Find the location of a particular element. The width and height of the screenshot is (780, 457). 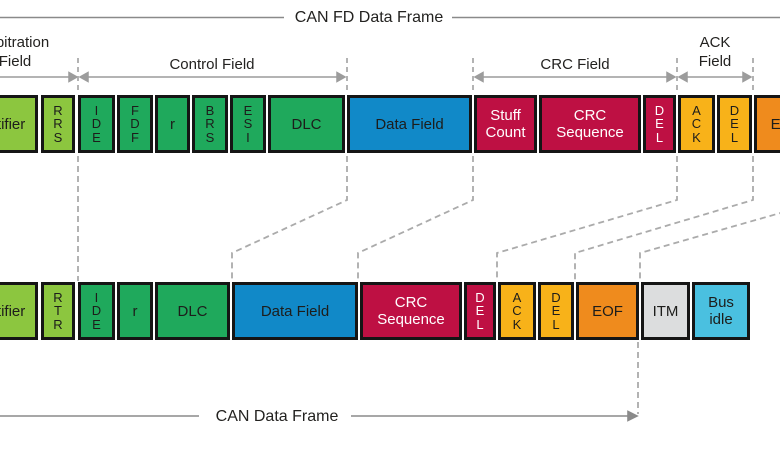

arbitration-arrow-head-icon is located at coordinates (73, 77).